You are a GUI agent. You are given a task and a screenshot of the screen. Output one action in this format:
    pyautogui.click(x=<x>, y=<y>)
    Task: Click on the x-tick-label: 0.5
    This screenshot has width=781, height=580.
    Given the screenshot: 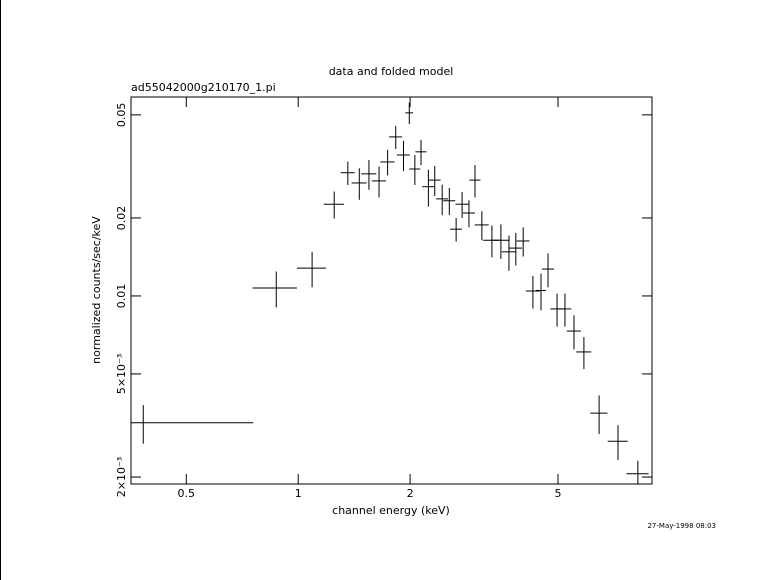 What is the action you would take?
    pyautogui.click(x=187, y=493)
    